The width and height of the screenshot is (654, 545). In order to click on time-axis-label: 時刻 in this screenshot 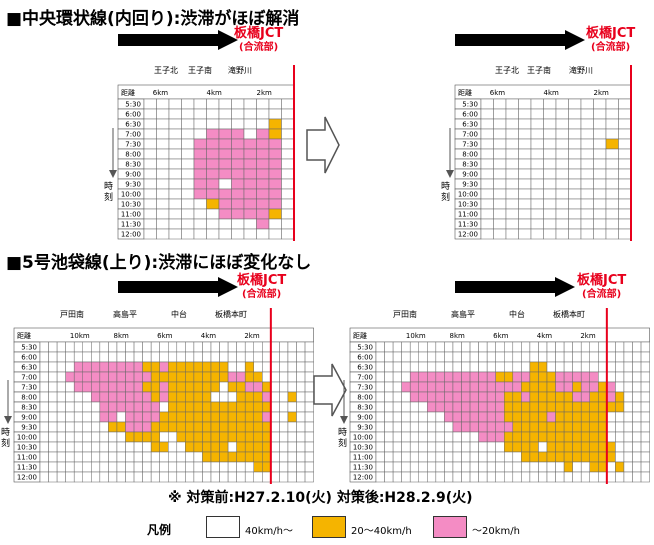, I will do `click(446, 192)`.